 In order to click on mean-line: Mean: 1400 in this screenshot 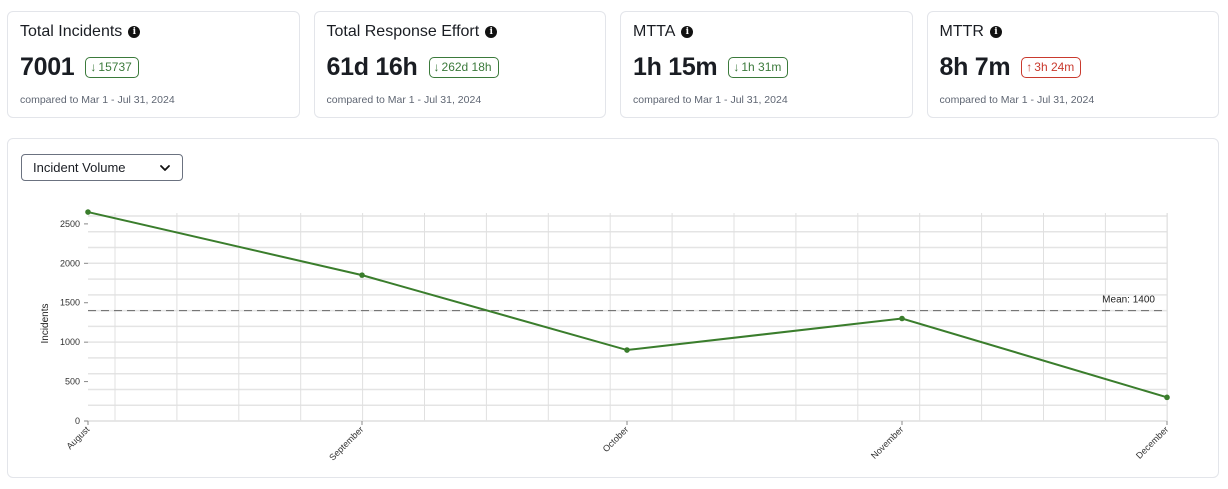, I will do `click(627, 303)`.